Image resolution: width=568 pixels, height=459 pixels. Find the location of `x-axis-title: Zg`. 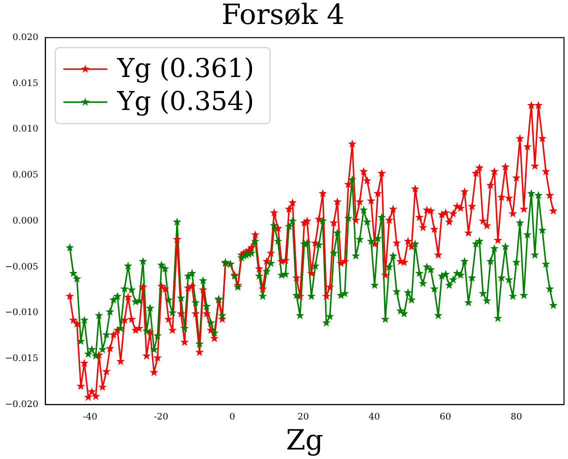

x-axis-title: Zg is located at coordinates (305, 439).